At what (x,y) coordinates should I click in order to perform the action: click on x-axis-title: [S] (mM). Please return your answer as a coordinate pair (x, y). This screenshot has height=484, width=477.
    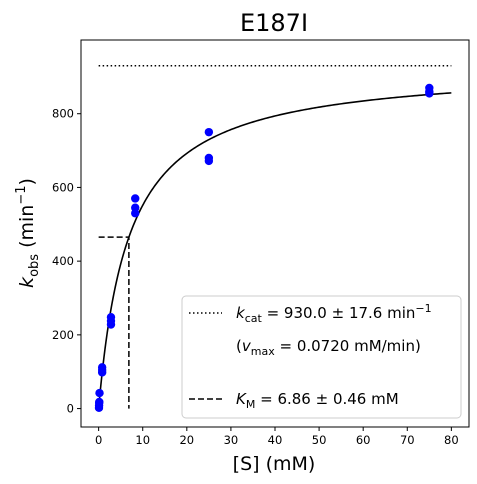
    Looking at the image, I should click on (274, 464).